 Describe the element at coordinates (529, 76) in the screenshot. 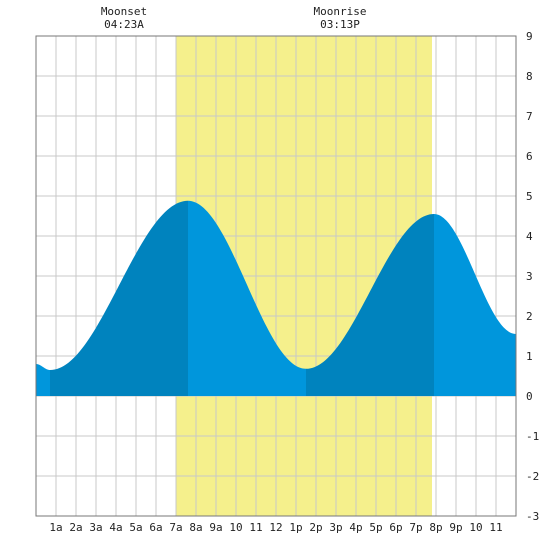

I see `y-tick-label: 8` at that location.